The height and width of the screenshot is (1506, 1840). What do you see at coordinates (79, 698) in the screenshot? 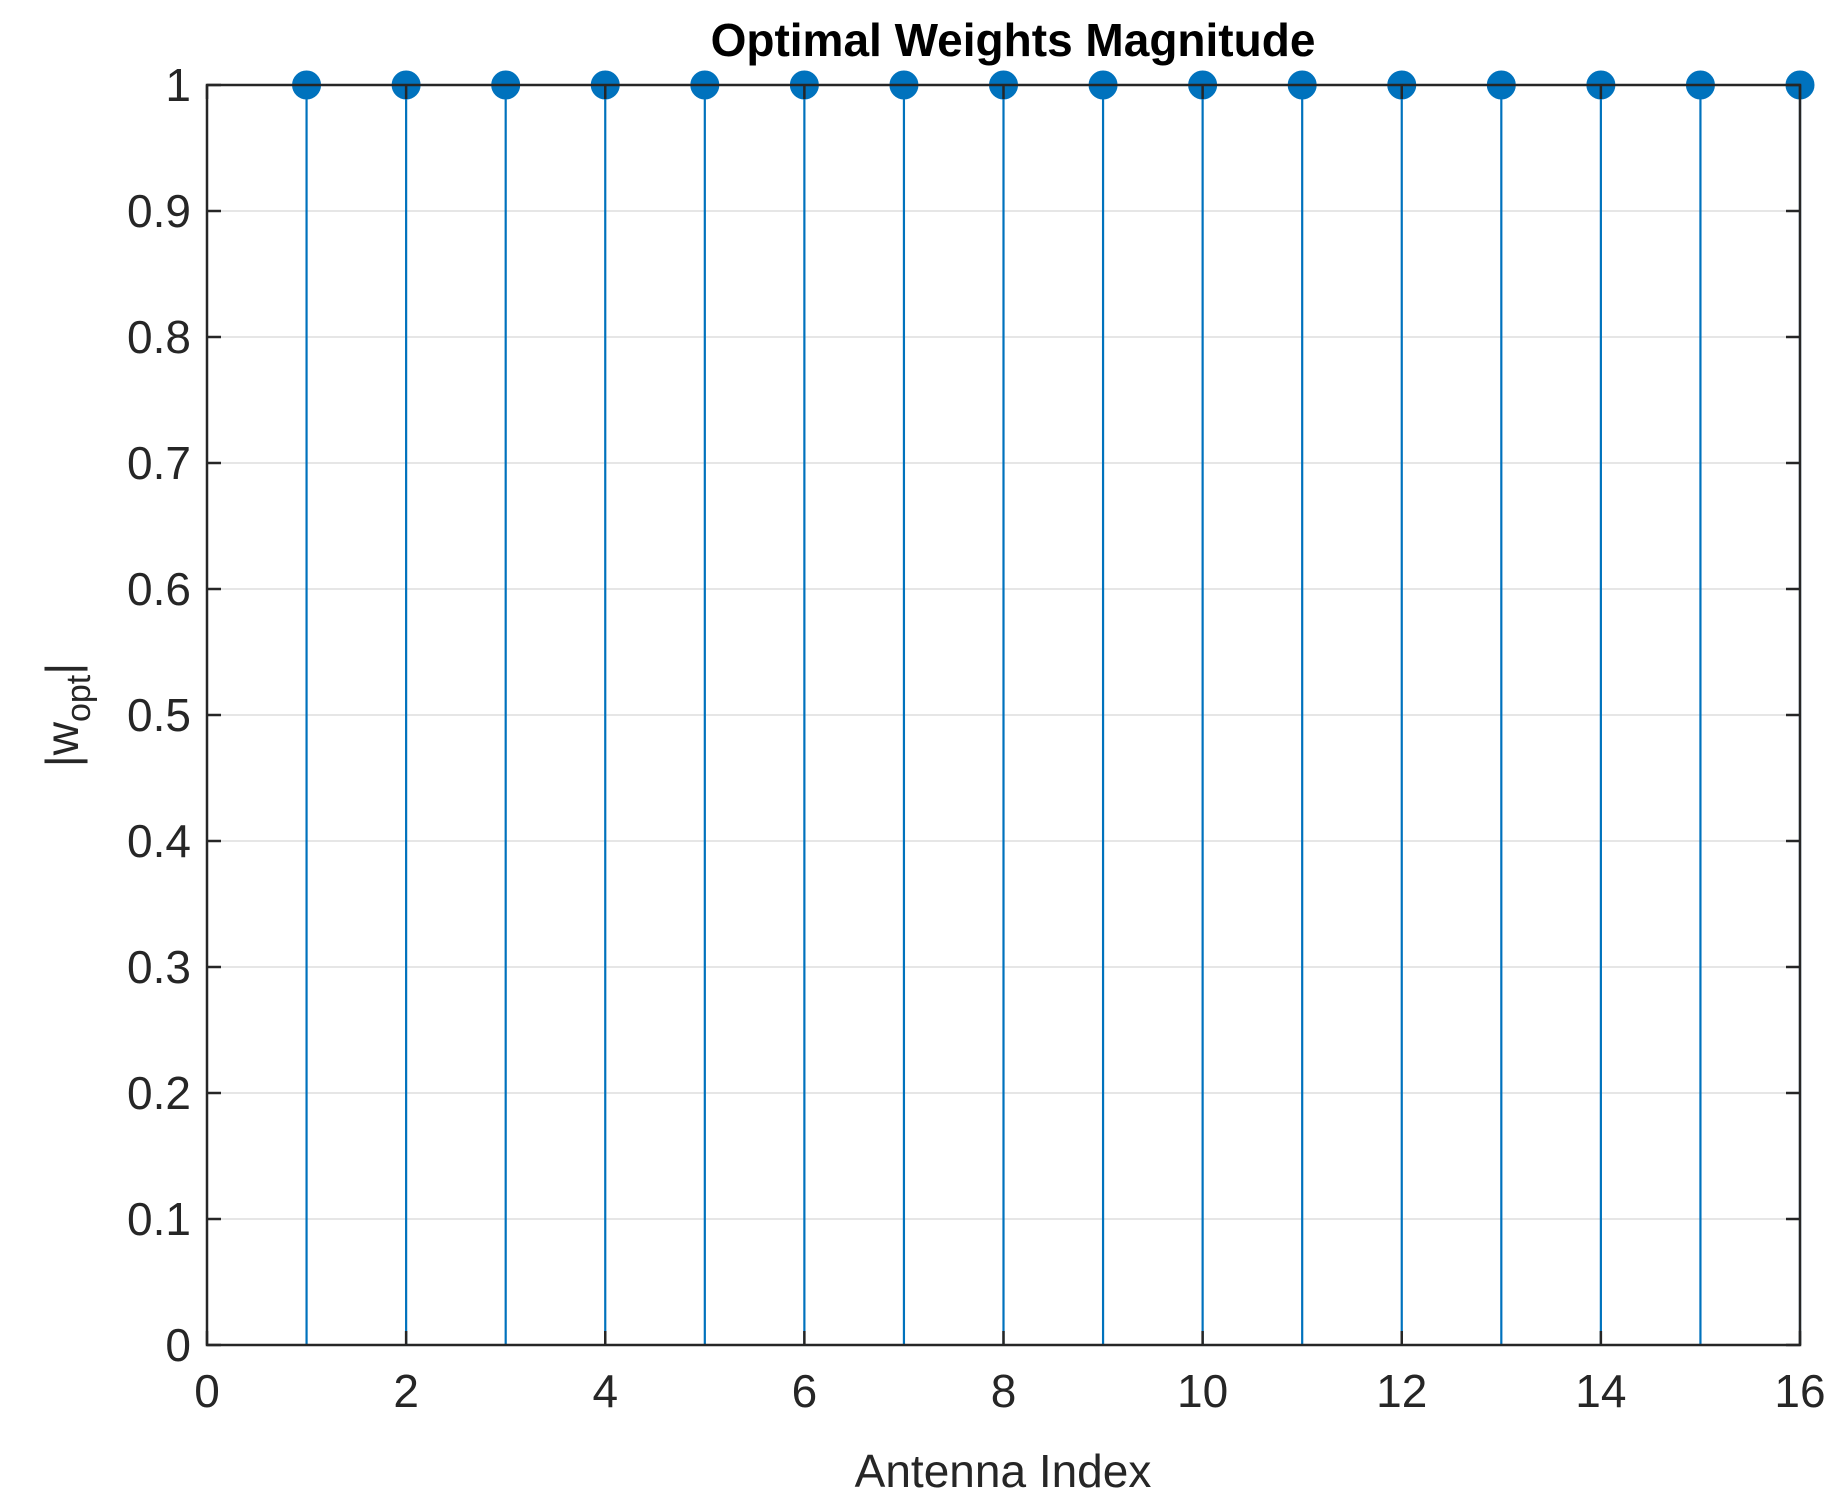
I see `y-axis-label-subscript: opt` at bounding box center [79, 698].